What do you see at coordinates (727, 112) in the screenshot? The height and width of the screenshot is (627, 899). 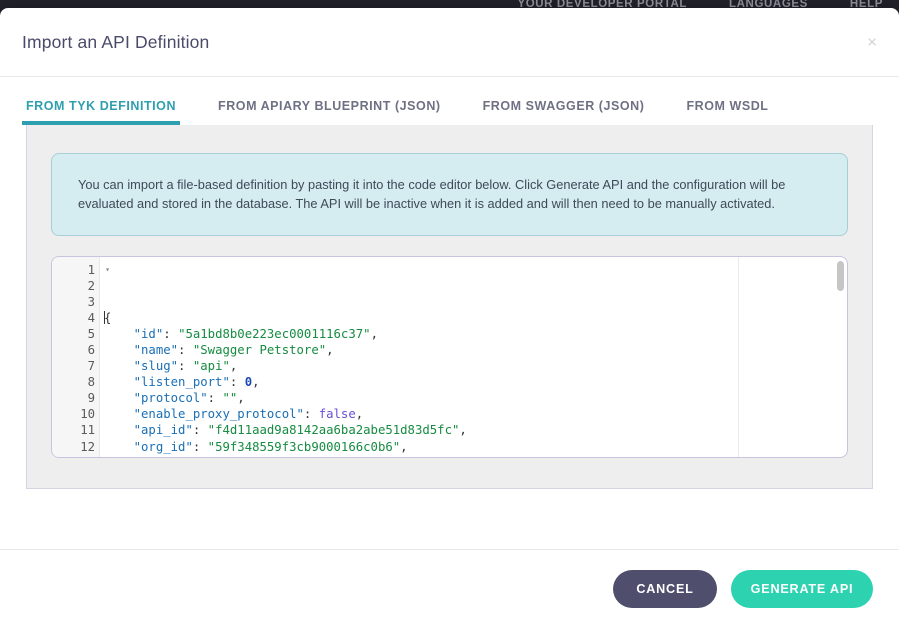 I see `tab-from-wsdl: FROM WSDL` at bounding box center [727, 112].